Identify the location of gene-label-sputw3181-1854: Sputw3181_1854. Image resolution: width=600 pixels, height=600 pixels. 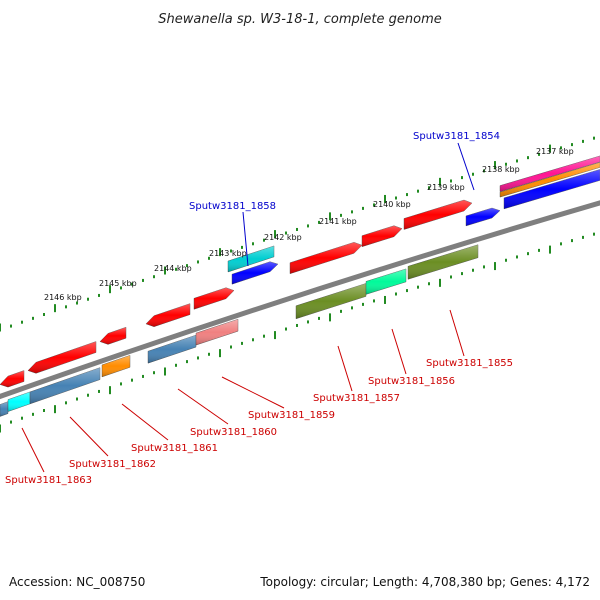
(456, 136).